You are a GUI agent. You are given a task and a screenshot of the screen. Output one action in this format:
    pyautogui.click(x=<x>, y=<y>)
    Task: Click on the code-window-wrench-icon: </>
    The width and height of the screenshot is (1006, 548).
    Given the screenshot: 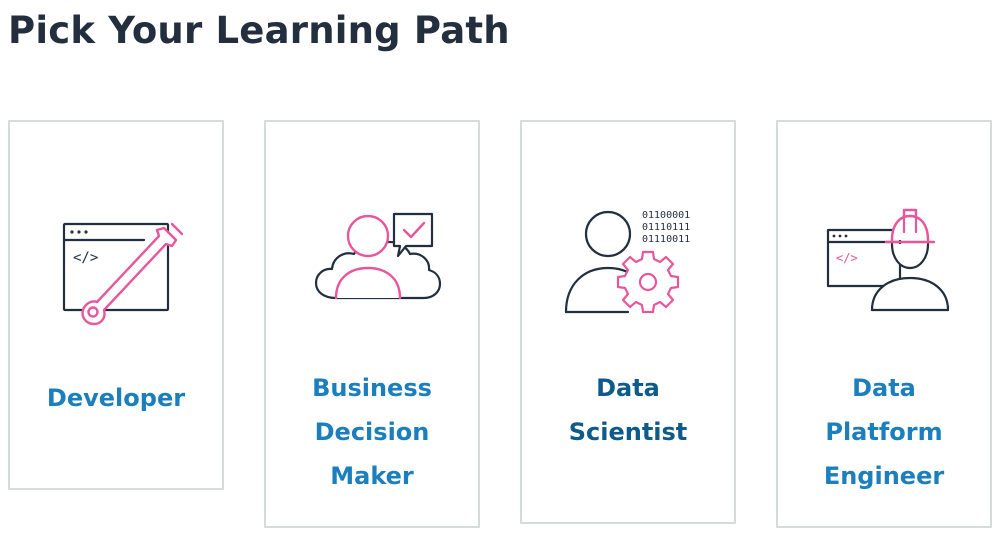 What is the action you would take?
    pyautogui.click(x=116, y=274)
    